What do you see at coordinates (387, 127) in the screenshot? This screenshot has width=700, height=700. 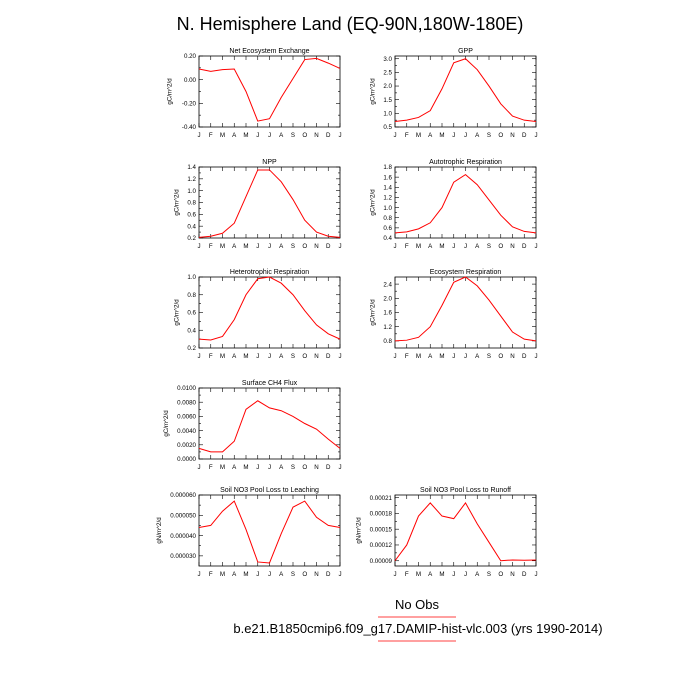 I see `chart-gpp-ytick-label: 0.5` at bounding box center [387, 127].